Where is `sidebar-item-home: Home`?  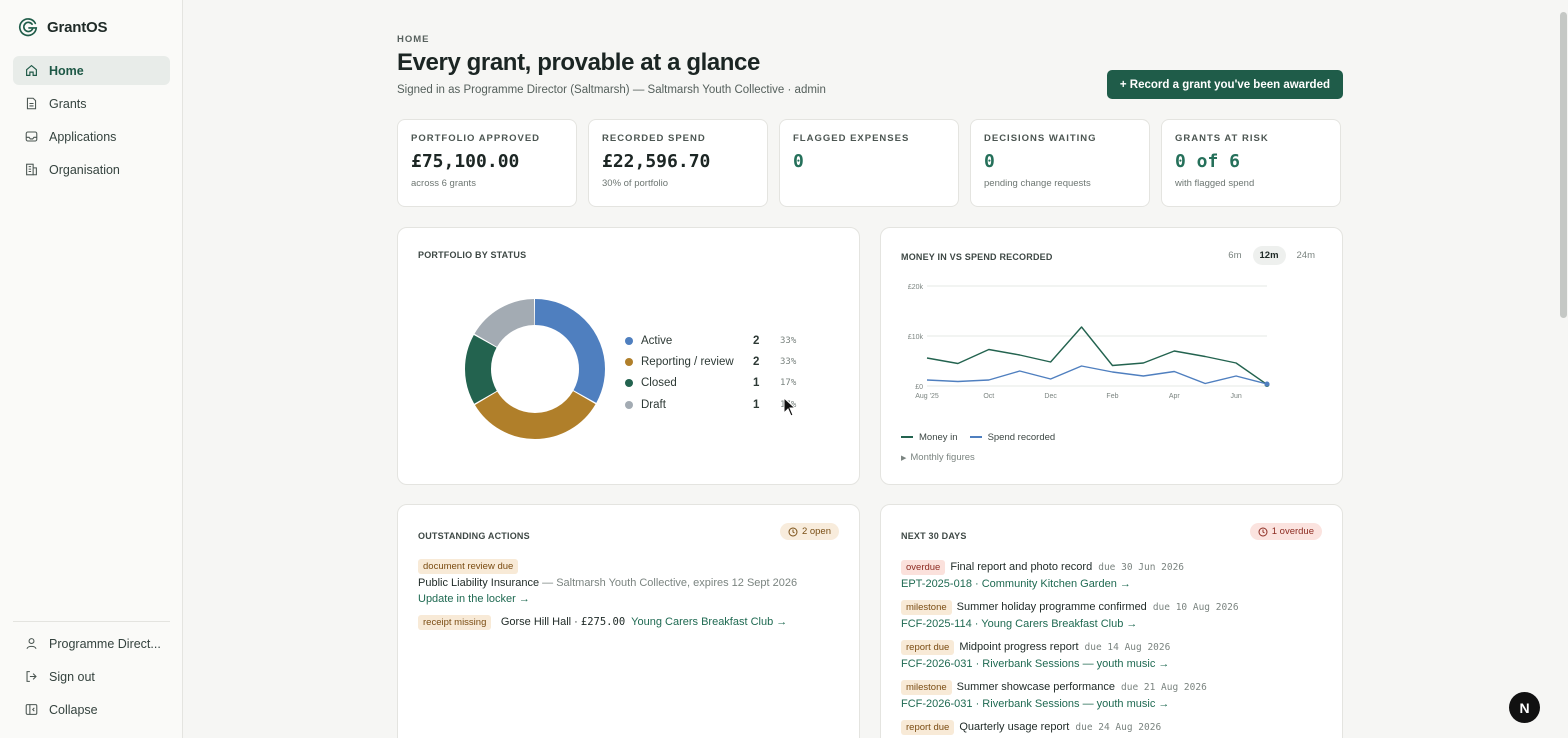
sidebar-item-home: Home is located at coordinates (91, 70).